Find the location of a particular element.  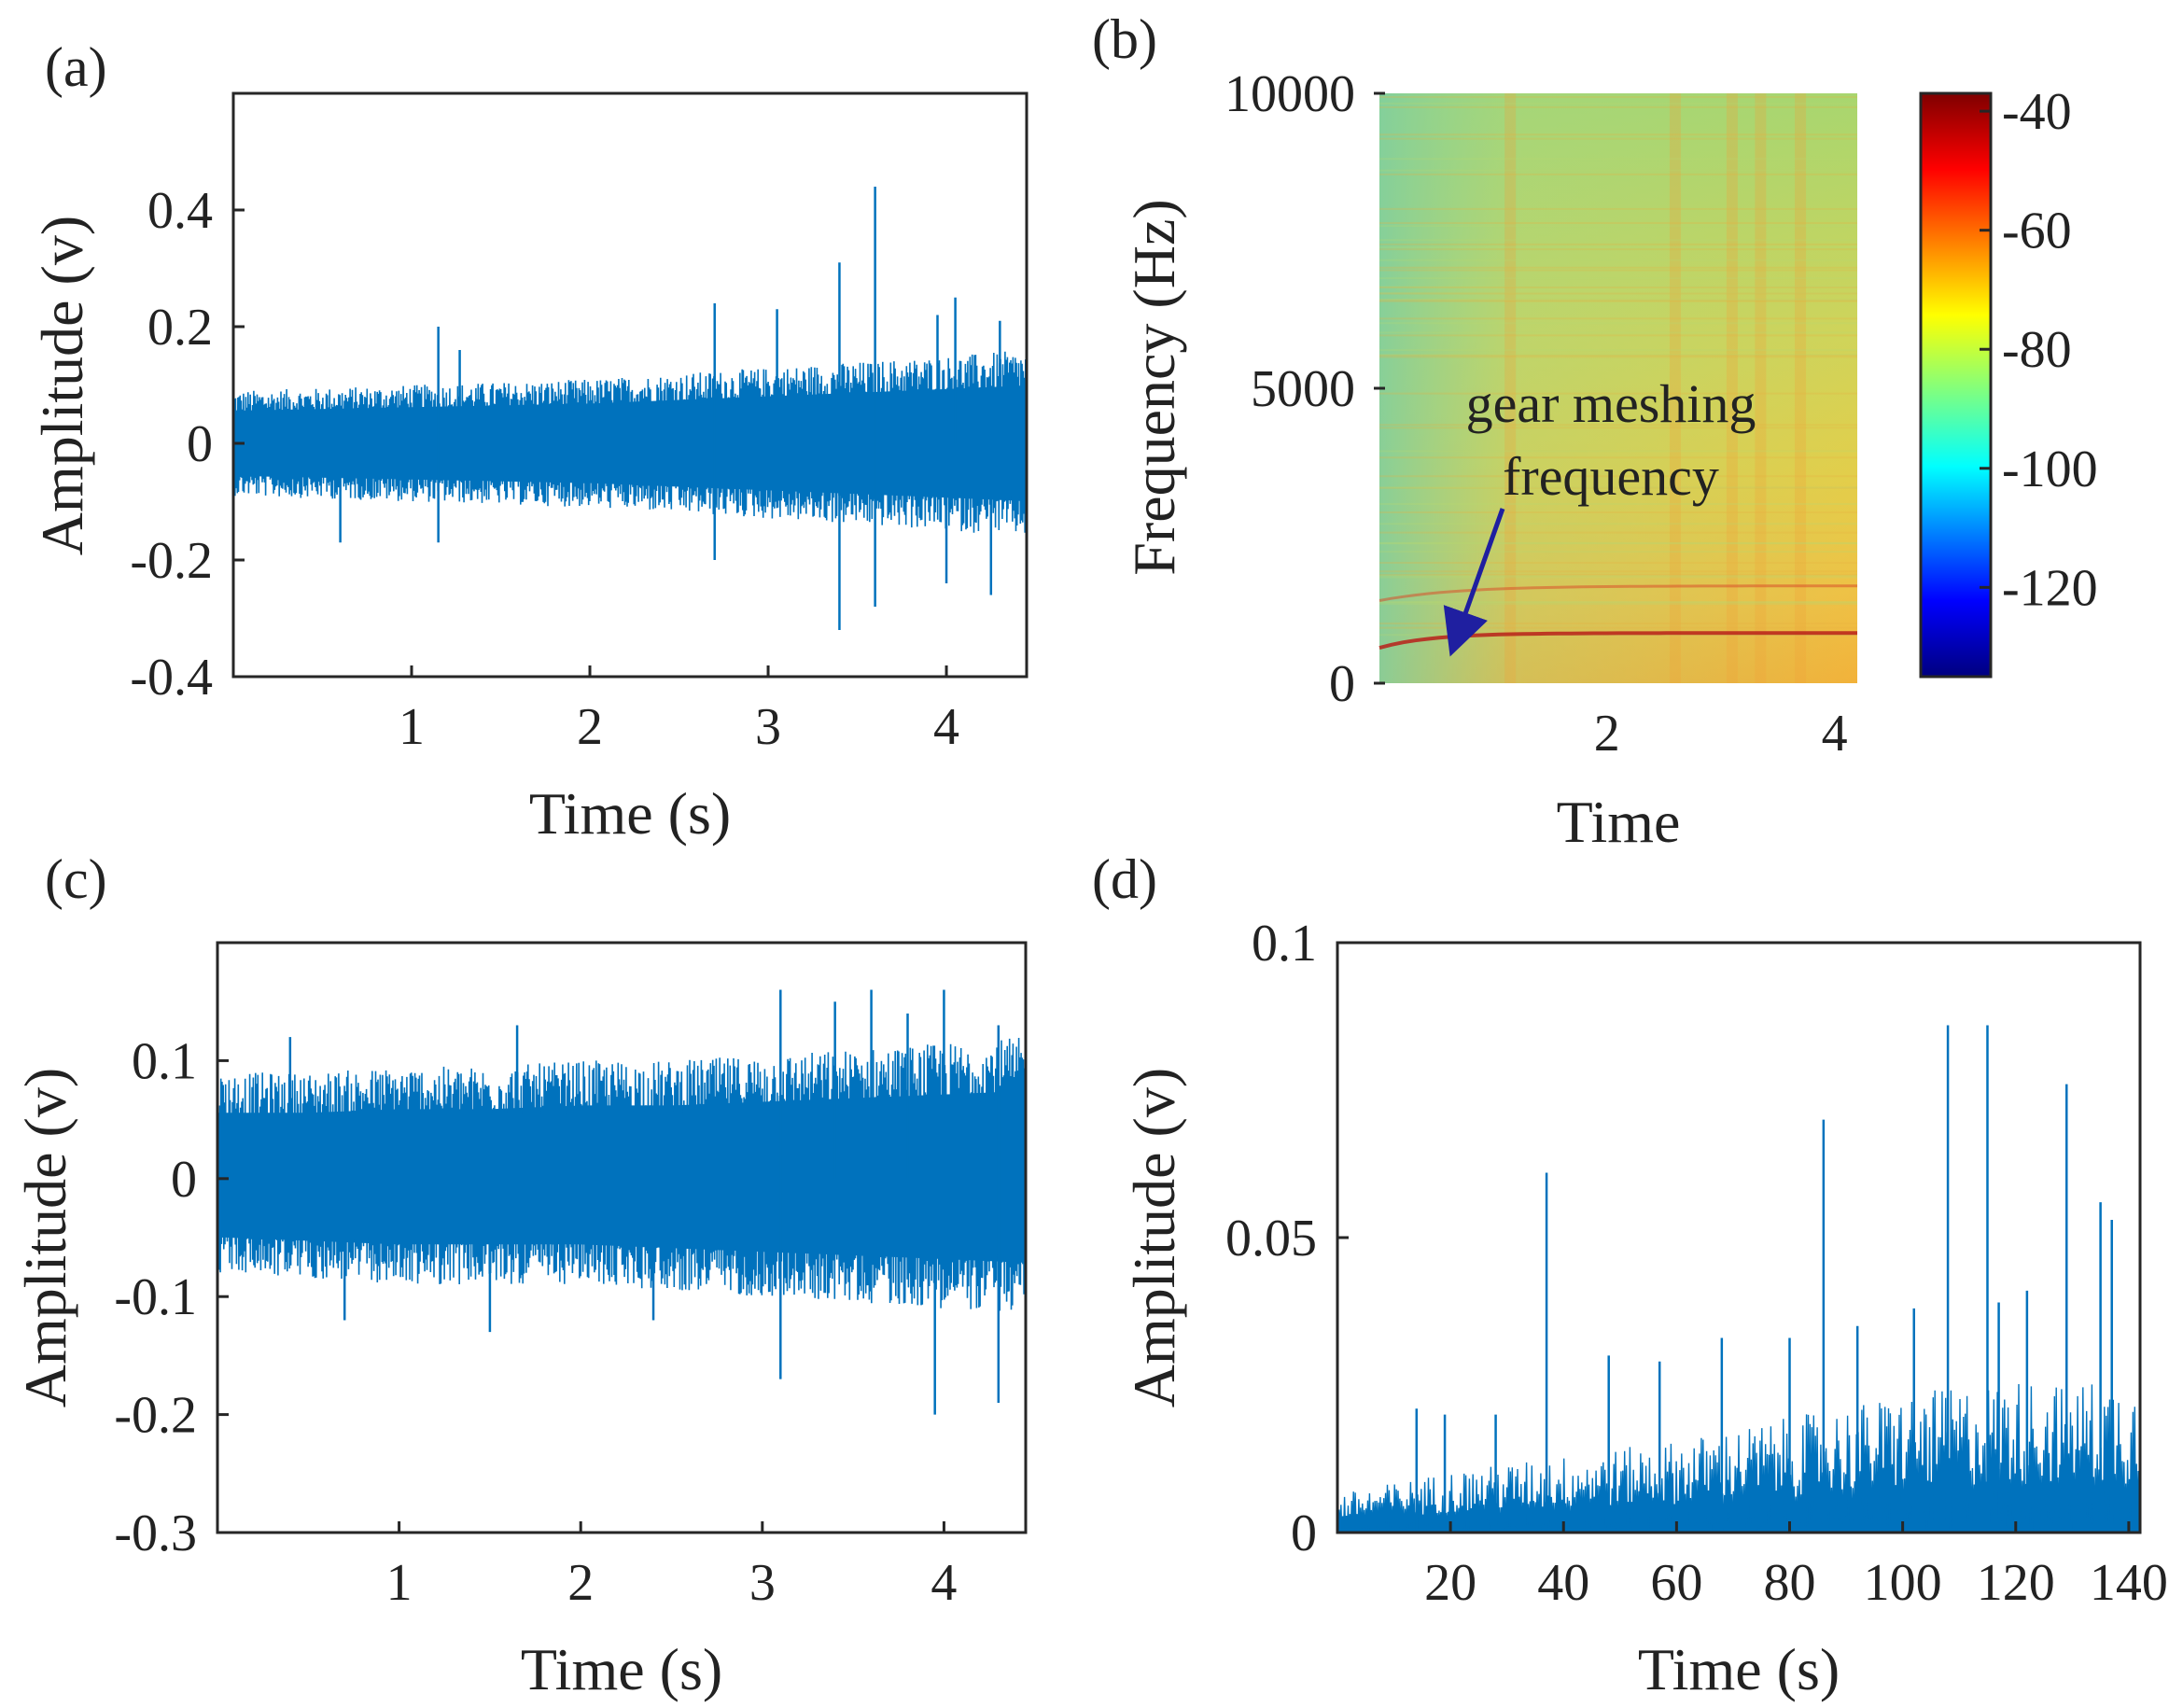

y-tick-label: 0.2 is located at coordinates (180, 328).